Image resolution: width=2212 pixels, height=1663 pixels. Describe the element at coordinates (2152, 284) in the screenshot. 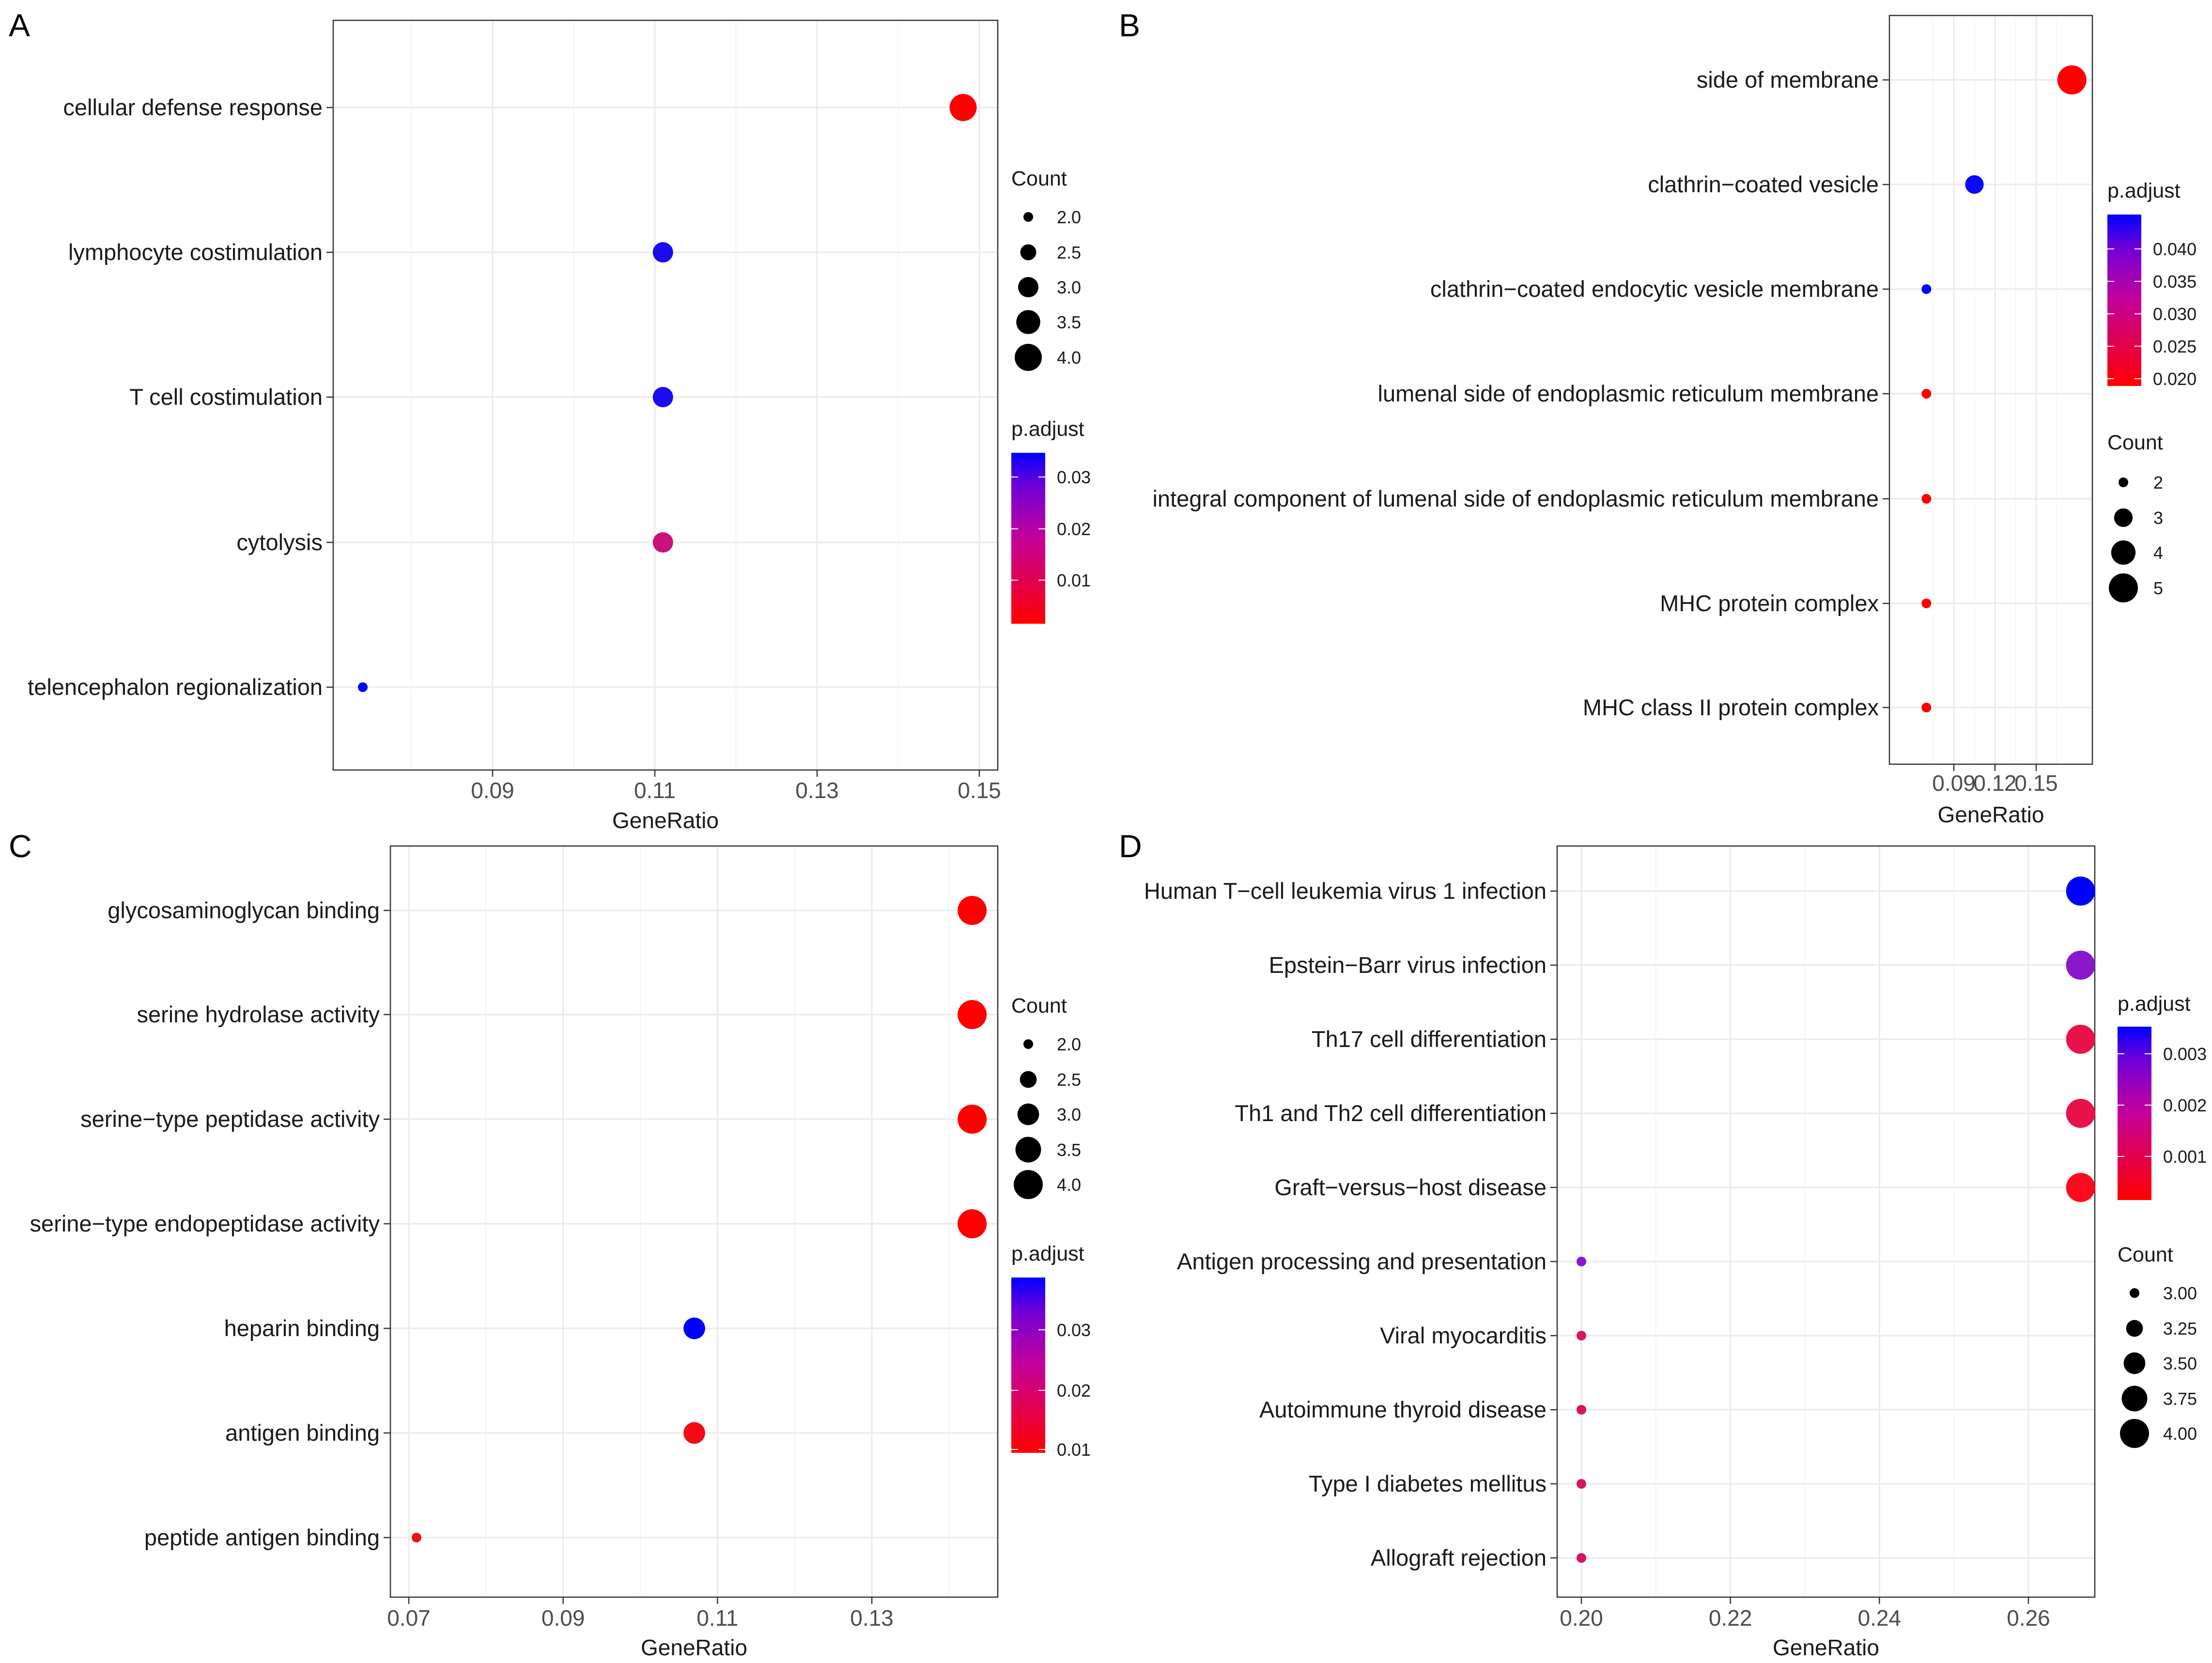

I see `padjust-legend: p.adjust 0.040 0.035 0.030 0.025 0.020` at that location.